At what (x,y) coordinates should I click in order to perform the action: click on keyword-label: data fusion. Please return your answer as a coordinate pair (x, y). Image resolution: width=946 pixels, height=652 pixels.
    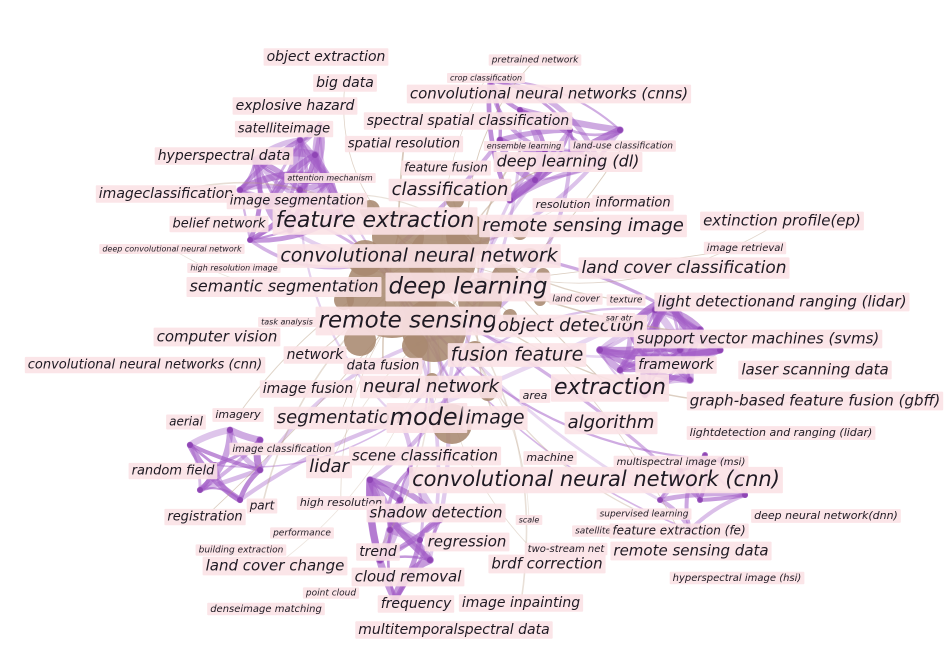
    Looking at the image, I should click on (383, 366).